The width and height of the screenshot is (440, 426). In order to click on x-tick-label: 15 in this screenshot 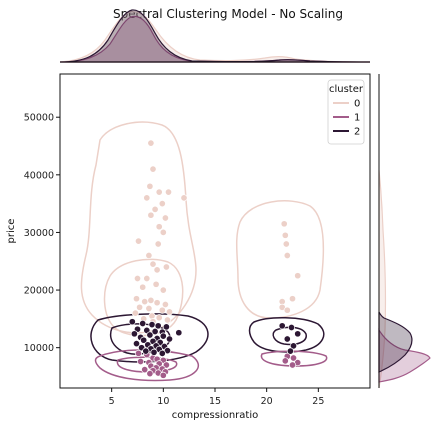, I will do `click(215, 401)`.